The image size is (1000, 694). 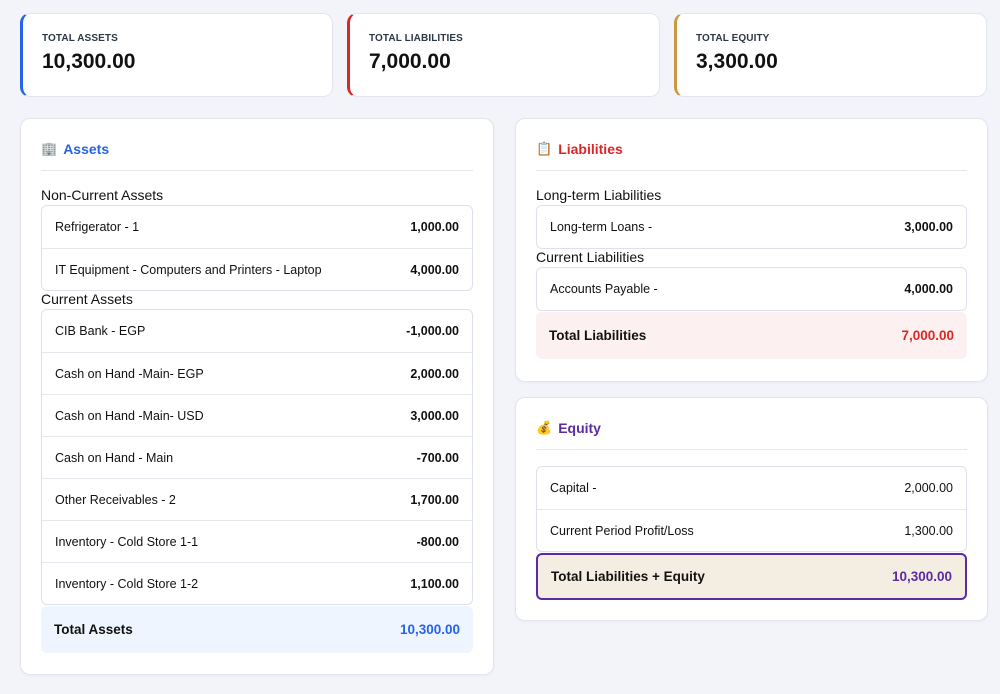 I want to click on kpi-value: 3,300.00, so click(x=737, y=61).